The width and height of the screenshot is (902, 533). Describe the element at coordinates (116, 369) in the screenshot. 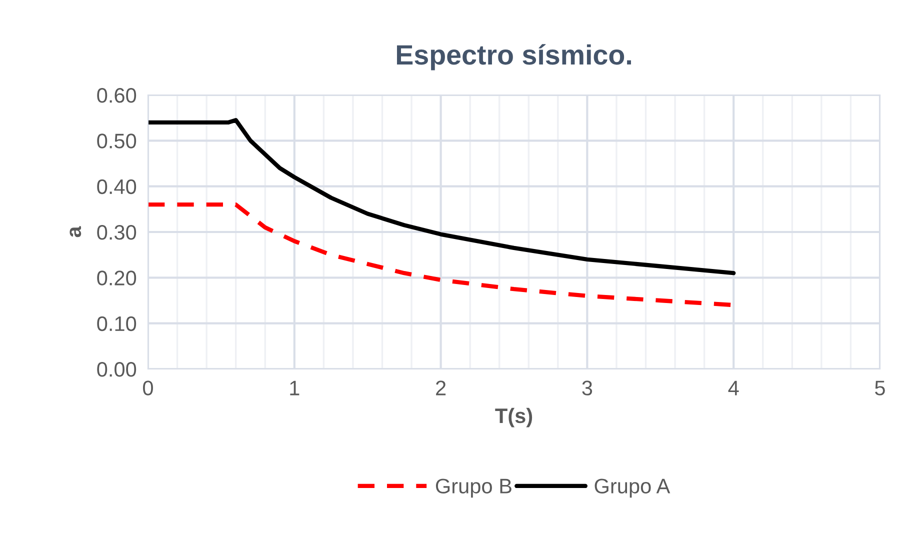

I see `y-tick-label: 0.00` at that location.